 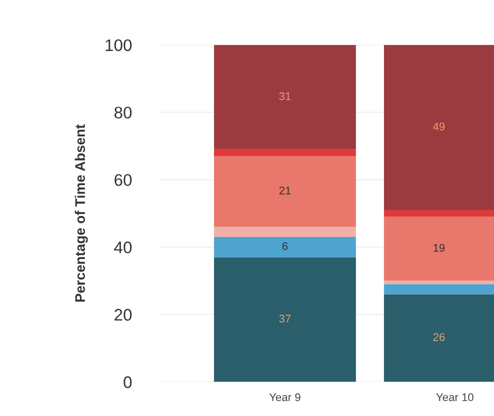 What do you see at coordinates (81, 213) in the screenshot?
I see `y-axis-title: Percentage of Time Absent` at bounding box center [81, 213].